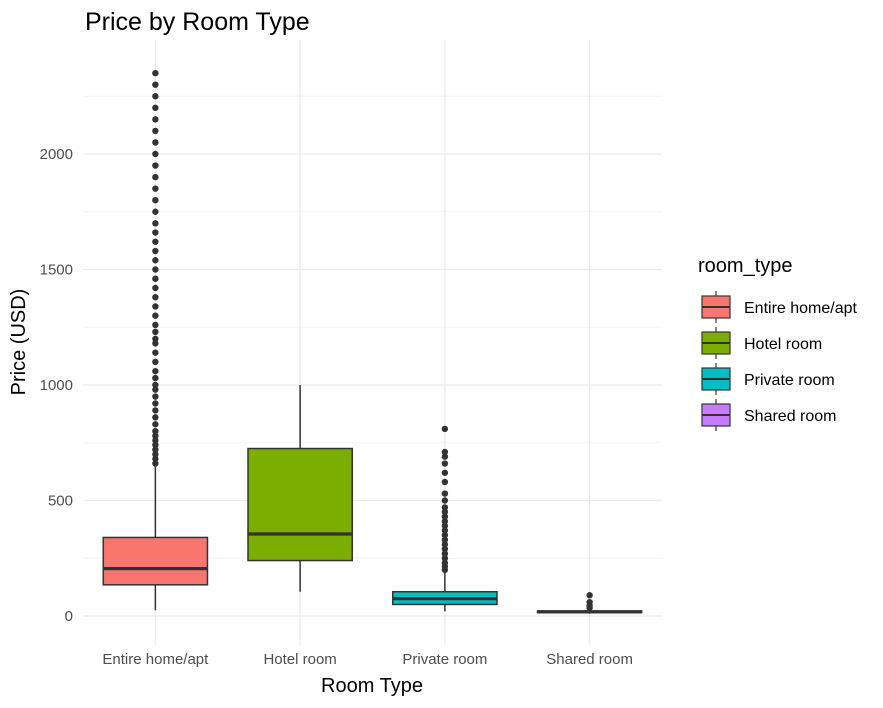  What do you see at coordinates (783, 344) in the screenshot?
I see `legend-label: Hotel room` at bounding box center [783, 344].